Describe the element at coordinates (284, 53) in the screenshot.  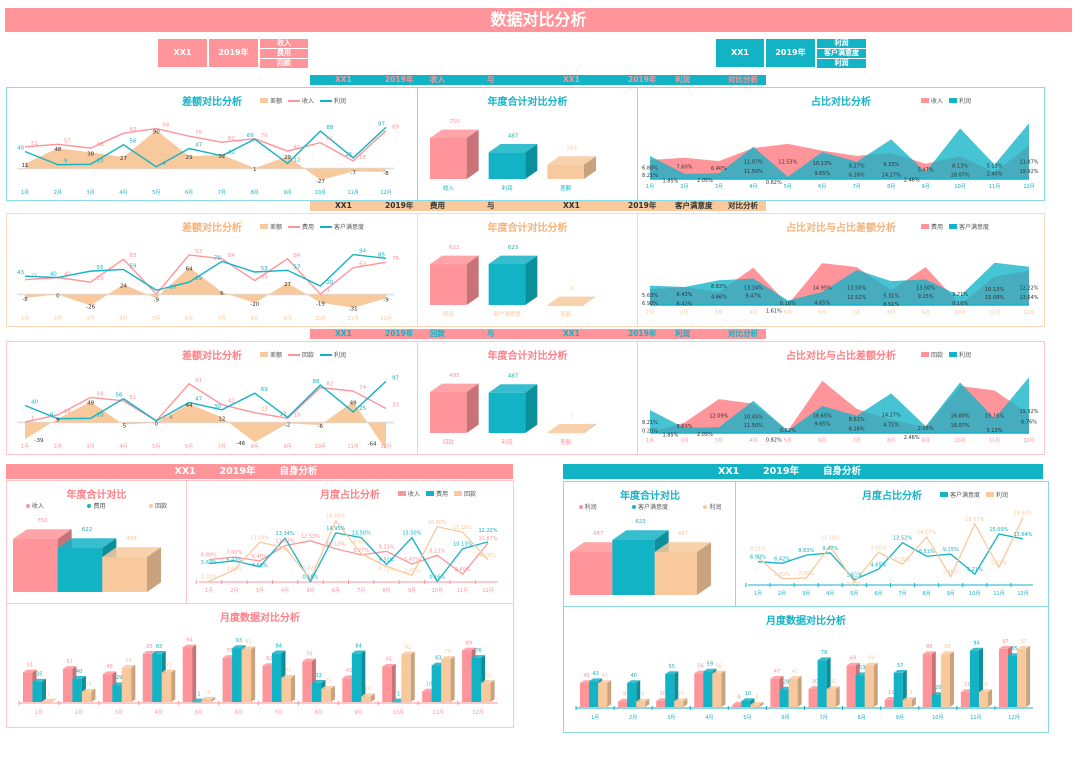
I see `metric-option: 费用` at that location.